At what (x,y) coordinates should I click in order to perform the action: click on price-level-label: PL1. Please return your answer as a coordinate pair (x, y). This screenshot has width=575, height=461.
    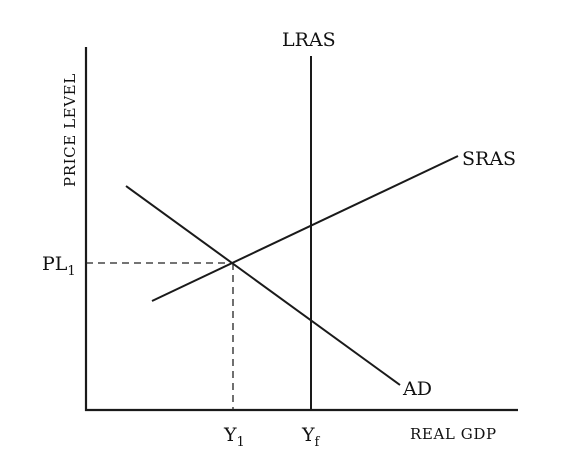
    Looking at the image, I should click on (59, 266).